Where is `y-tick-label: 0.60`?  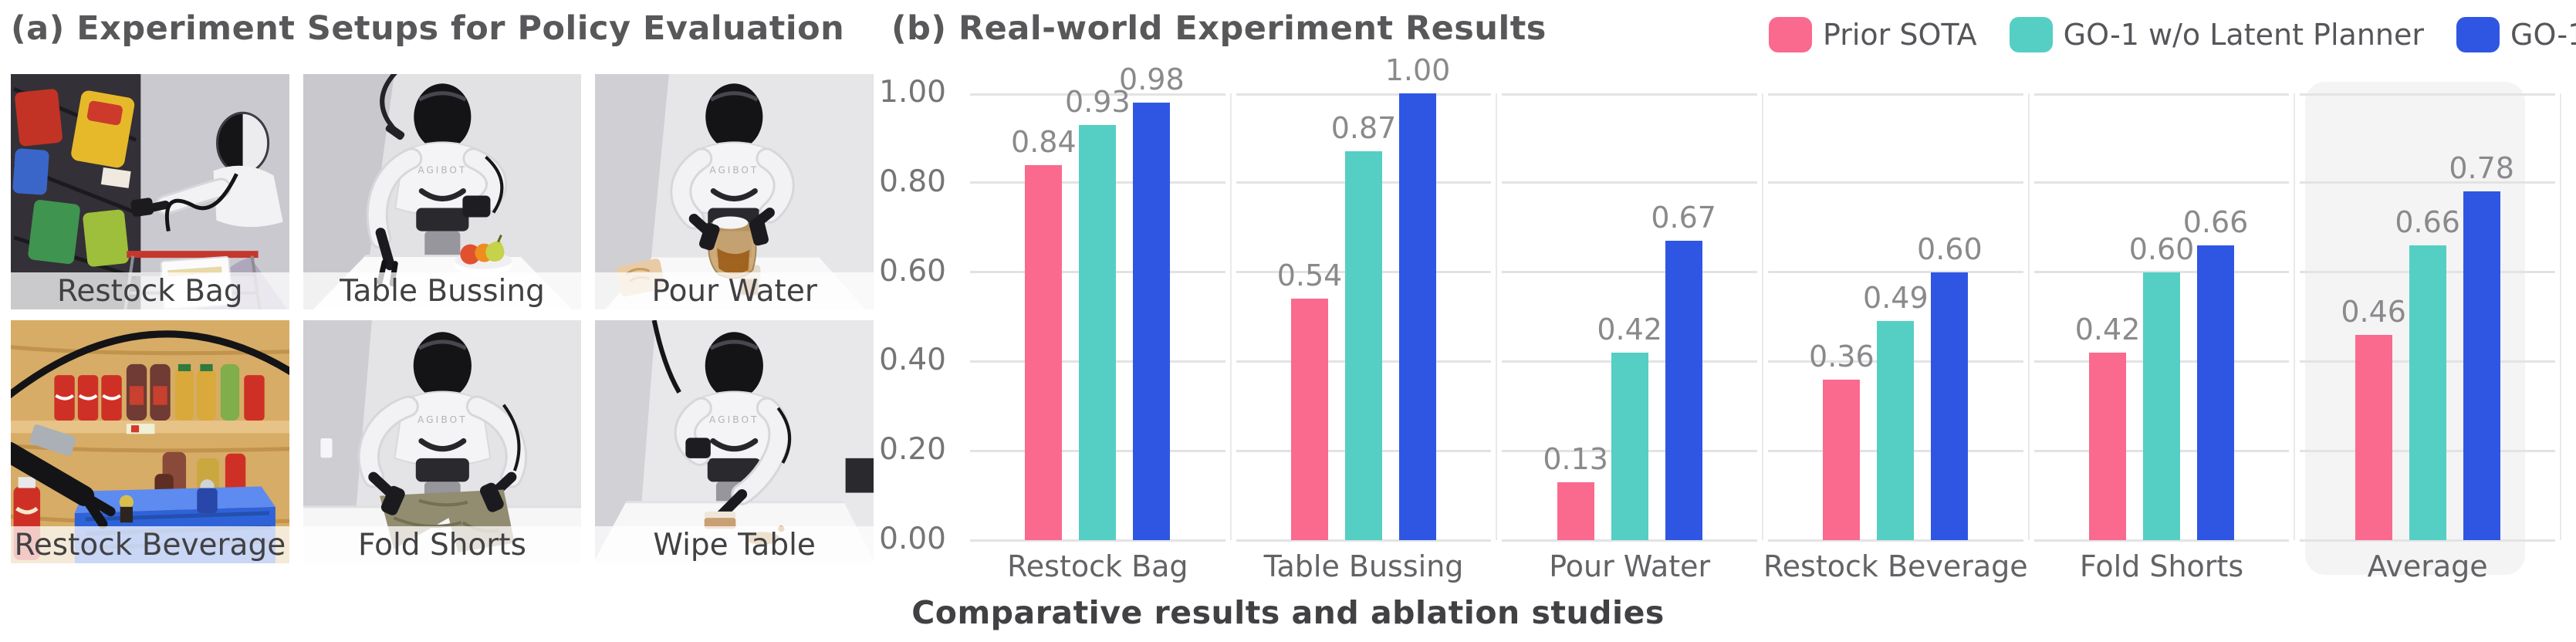
y-tick-label: 0.60 is located at coordinates (912, 271).